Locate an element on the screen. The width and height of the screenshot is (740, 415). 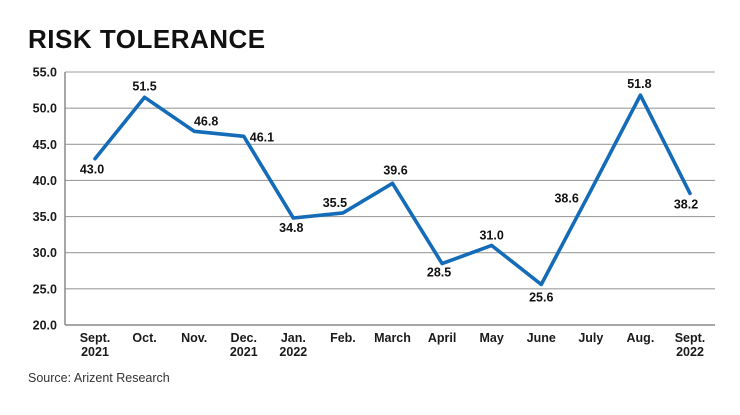
svg-text: 51.8 is located at coordinates (639, 84).